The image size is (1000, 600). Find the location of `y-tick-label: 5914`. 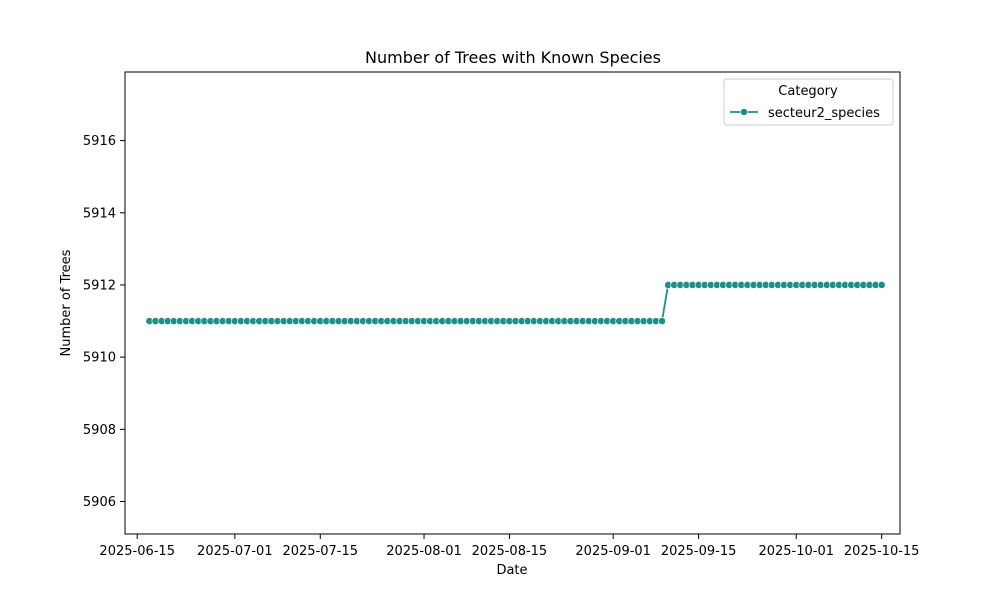

y-tick-label: 5914 is located at coordinates (99, 213).